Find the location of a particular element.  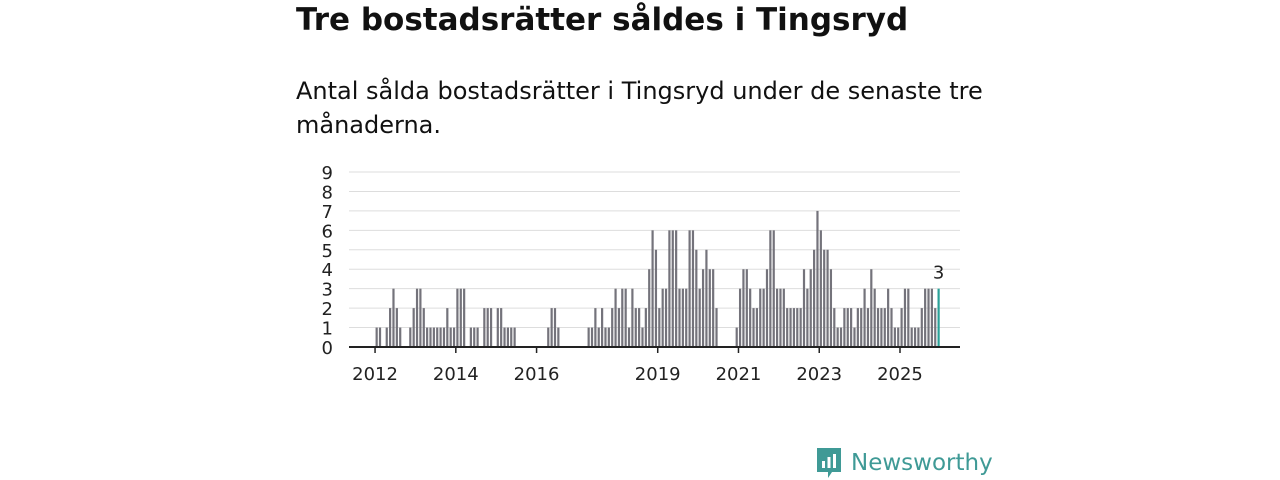

chart-title: Tre bostadsrätter såldes i Tingsryd is located at coordinates (602, 20).